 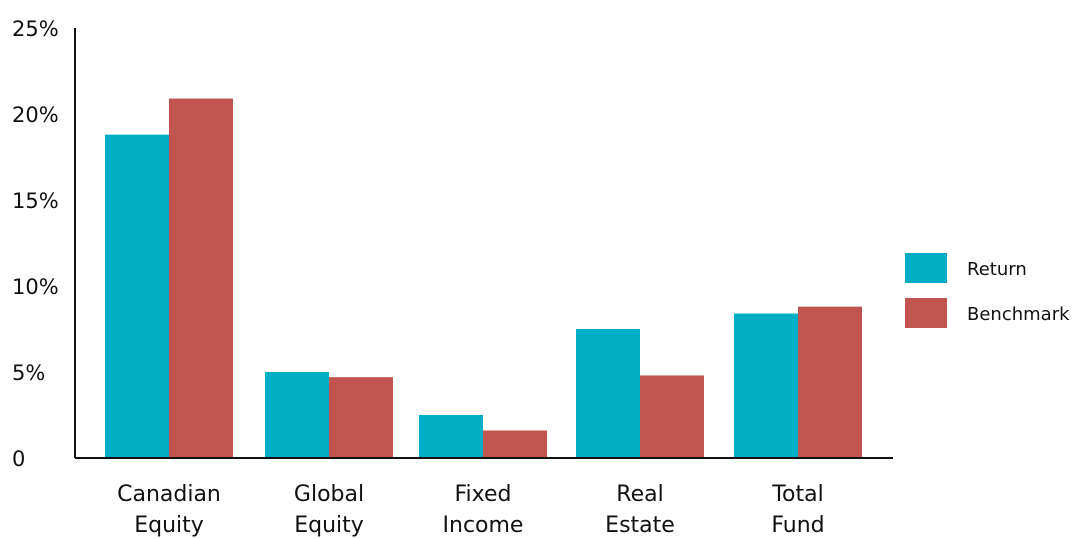 I want to click on category-label: Canadian, so click(x=169, y=494).